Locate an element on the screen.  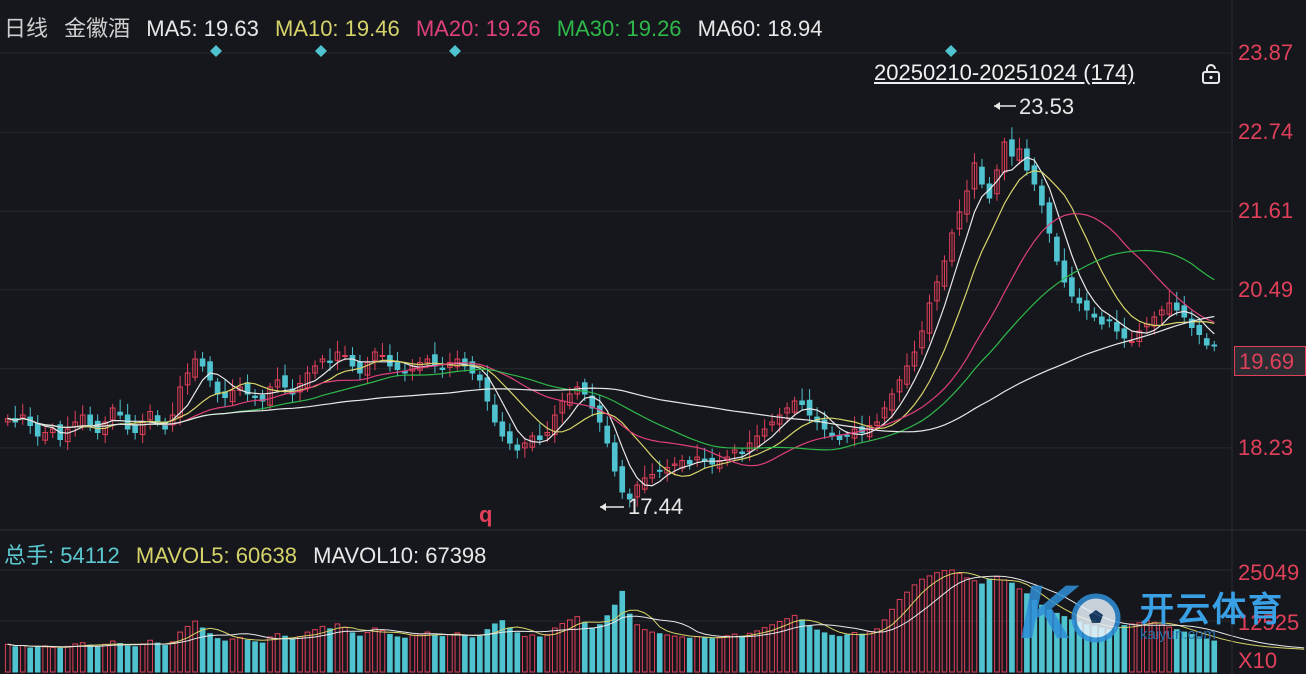
vol-value: 54112 is located at coordinates (90, 555).